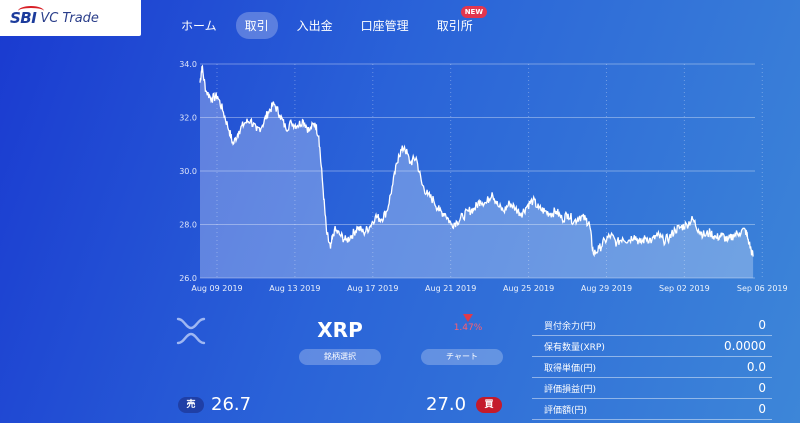 This screenshot has width=800, height=423. What do you see at coordinates (474, 12) in the screenshot?
I see `new-badge: NEW` at bounding box center [474, 12].